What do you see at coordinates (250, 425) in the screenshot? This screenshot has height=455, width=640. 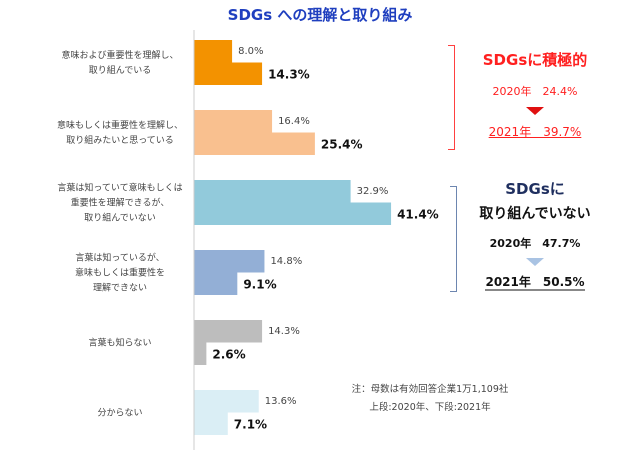 I see `value-label-2021: 7.1%` at bounding box center [250, 425].